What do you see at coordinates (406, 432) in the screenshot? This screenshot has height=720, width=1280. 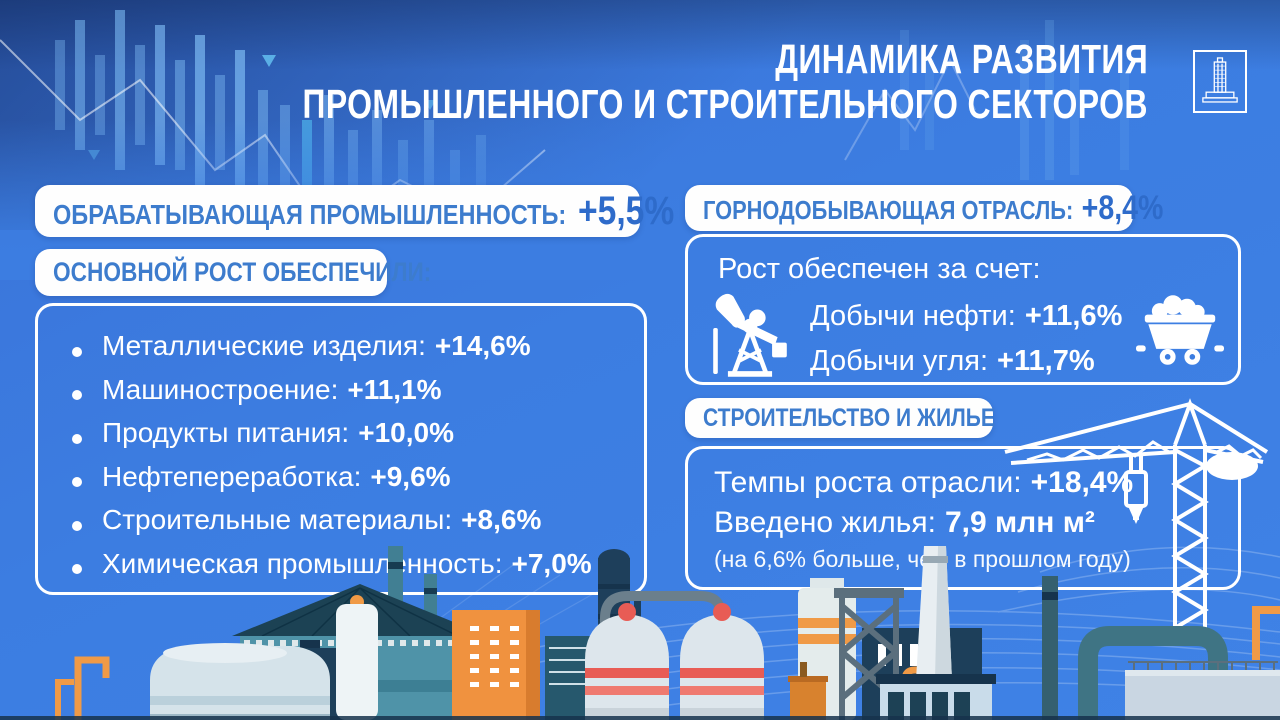 I see `list-item-value: +10,0%` at bounding box center [406, 432].